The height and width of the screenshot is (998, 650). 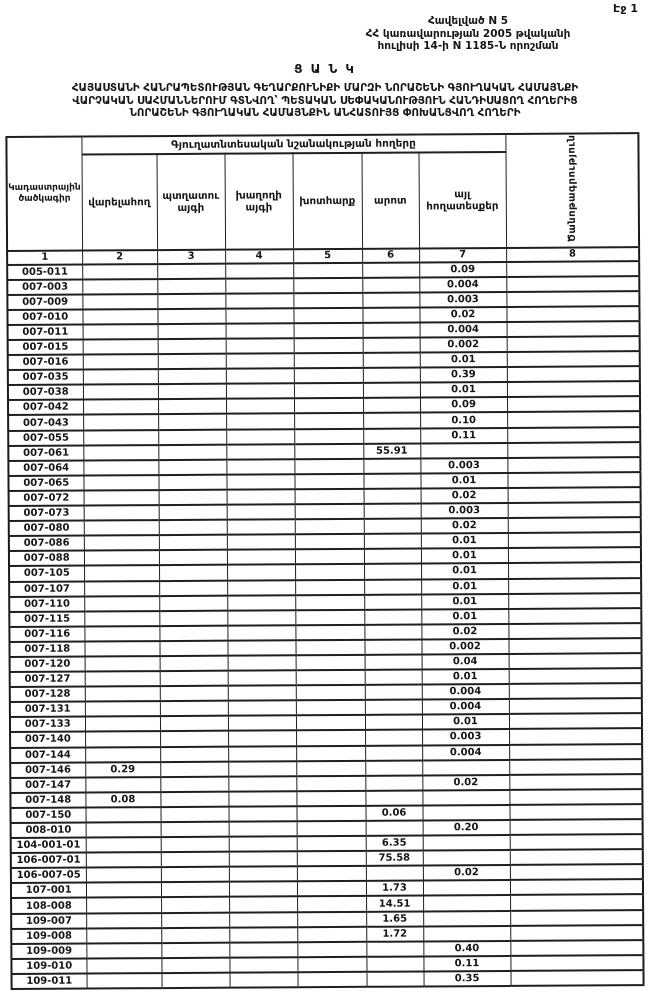 What do you see at coordinates (394, 858) in the screenshot?
I see `area-value-cell: 75.58` at bounding box center [394, 858].